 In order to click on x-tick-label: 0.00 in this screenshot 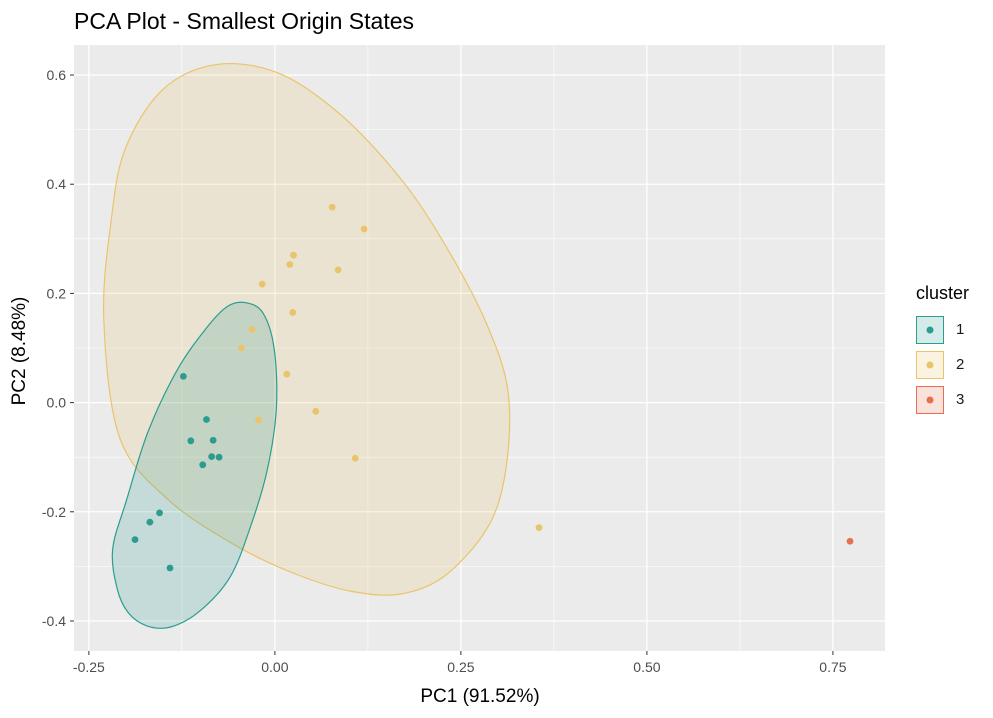, I will do `click(274, 667)`.